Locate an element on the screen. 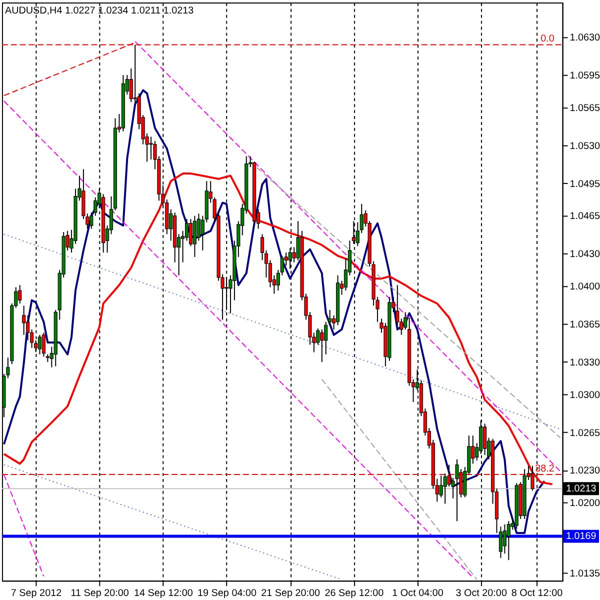 The image size is (600, 600). x-tick-label: 8 Oct 12:00 is located at coordinates (537, 594).